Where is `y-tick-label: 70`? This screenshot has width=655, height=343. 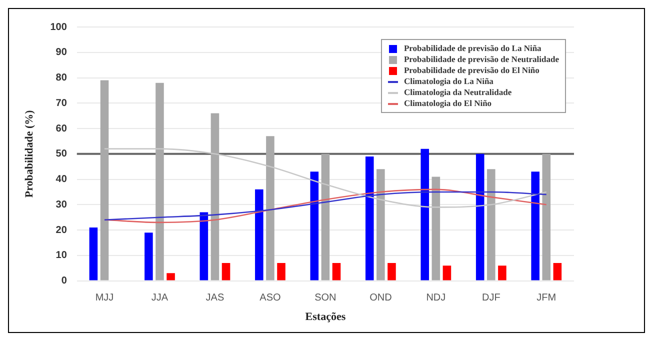 y-tick-label: 70 is located at coordinates (62, 103).